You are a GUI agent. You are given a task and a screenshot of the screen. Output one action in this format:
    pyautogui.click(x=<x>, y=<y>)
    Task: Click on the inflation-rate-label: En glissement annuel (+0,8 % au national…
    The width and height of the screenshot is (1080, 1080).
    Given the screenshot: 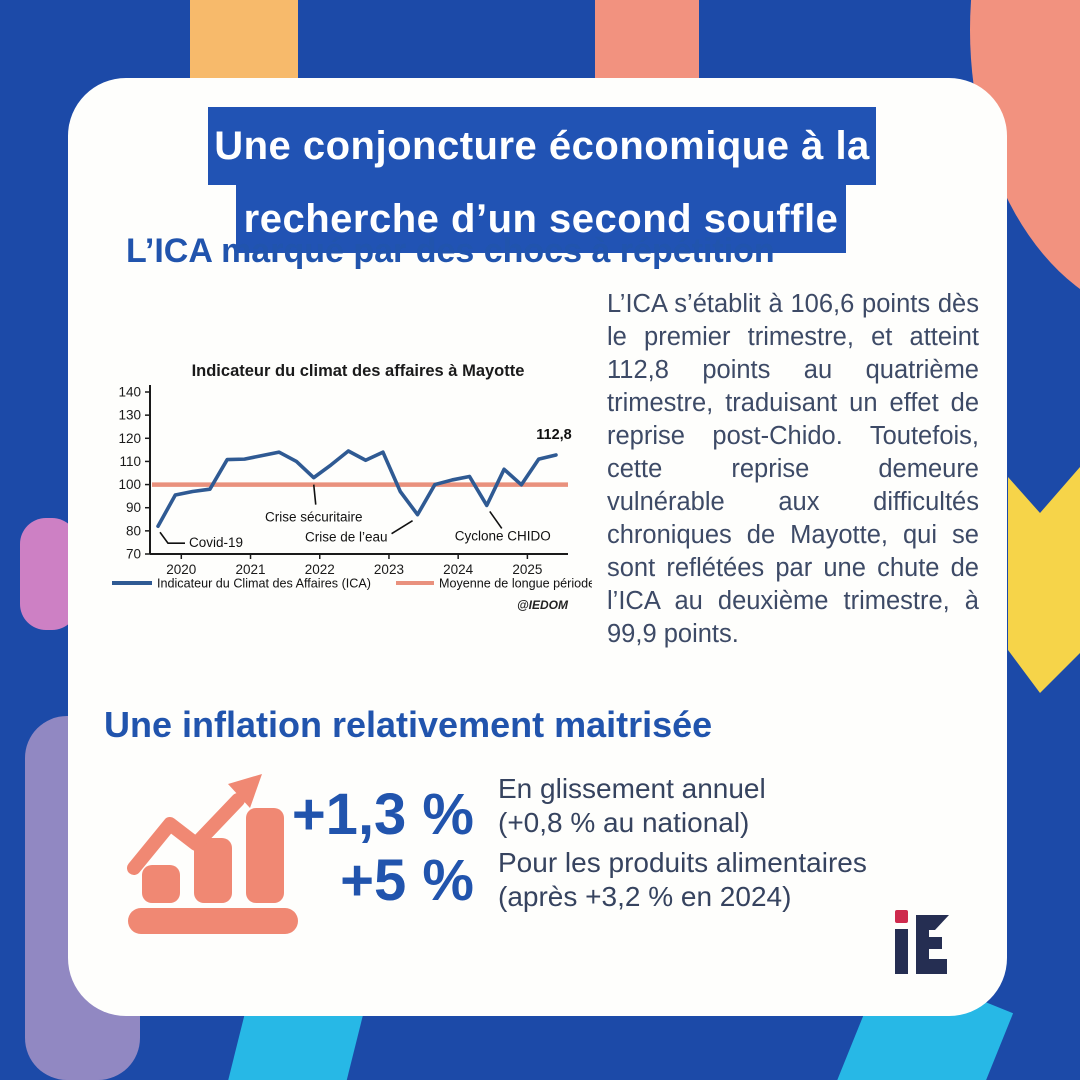 What is the action you would take?
    pyautogui.click(x=632, y=806)
    